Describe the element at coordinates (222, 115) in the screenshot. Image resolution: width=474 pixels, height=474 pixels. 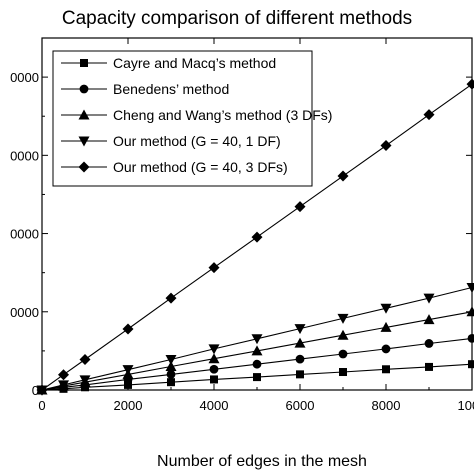
I see `legend-label: Cheng and Wang’s method (3 DFs)` at that location.